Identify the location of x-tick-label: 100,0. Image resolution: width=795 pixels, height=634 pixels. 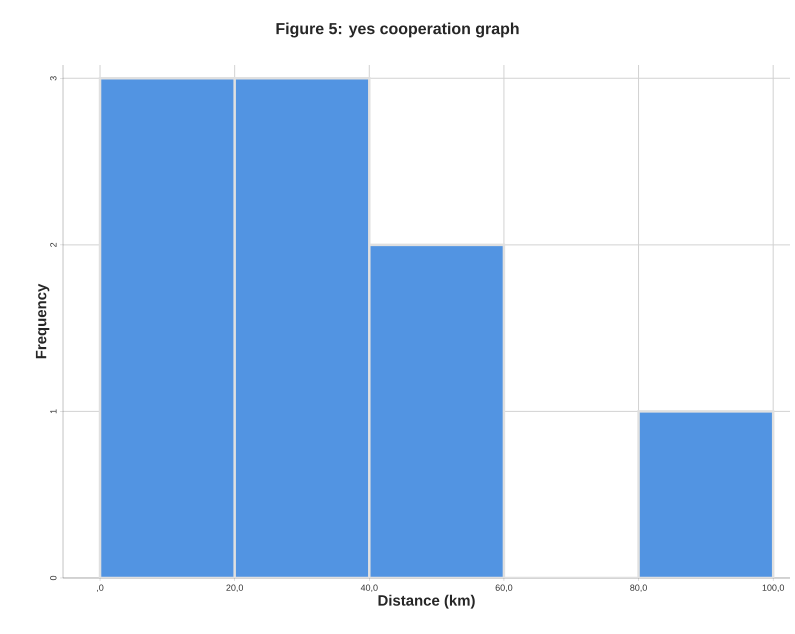
(773, 588).